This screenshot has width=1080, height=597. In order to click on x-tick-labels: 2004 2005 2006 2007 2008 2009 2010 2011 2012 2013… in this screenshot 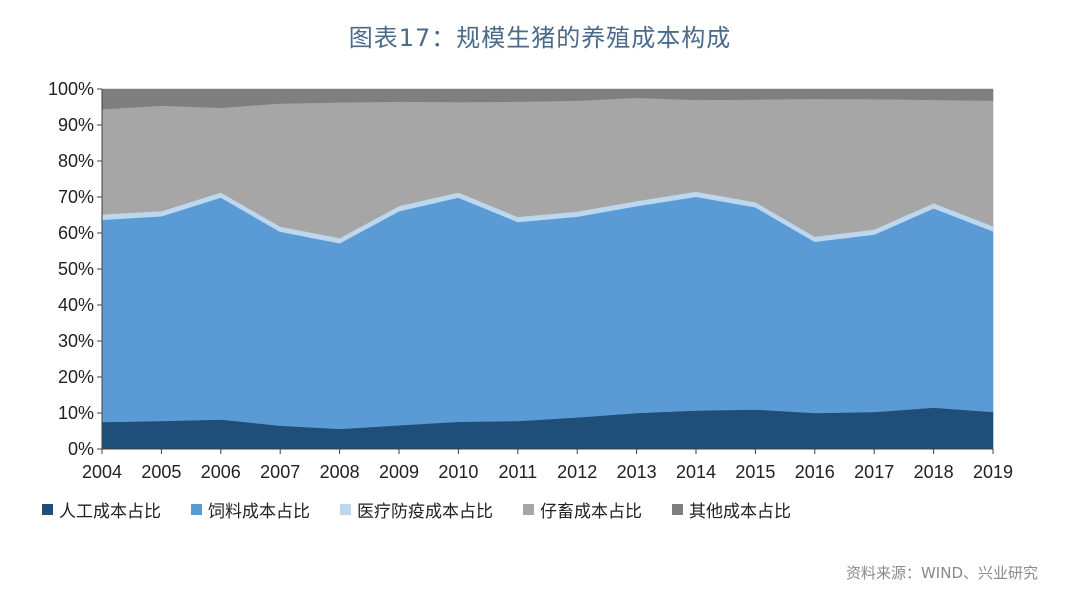, I will do `click(547, 472)`.